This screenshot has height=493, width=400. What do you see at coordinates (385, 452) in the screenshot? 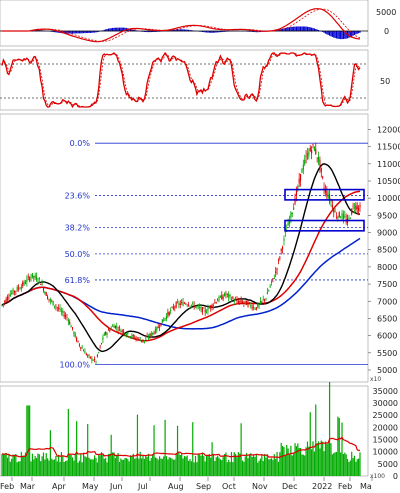
I see `volume-tick-label: 10000` at bounding box center [385, 452].